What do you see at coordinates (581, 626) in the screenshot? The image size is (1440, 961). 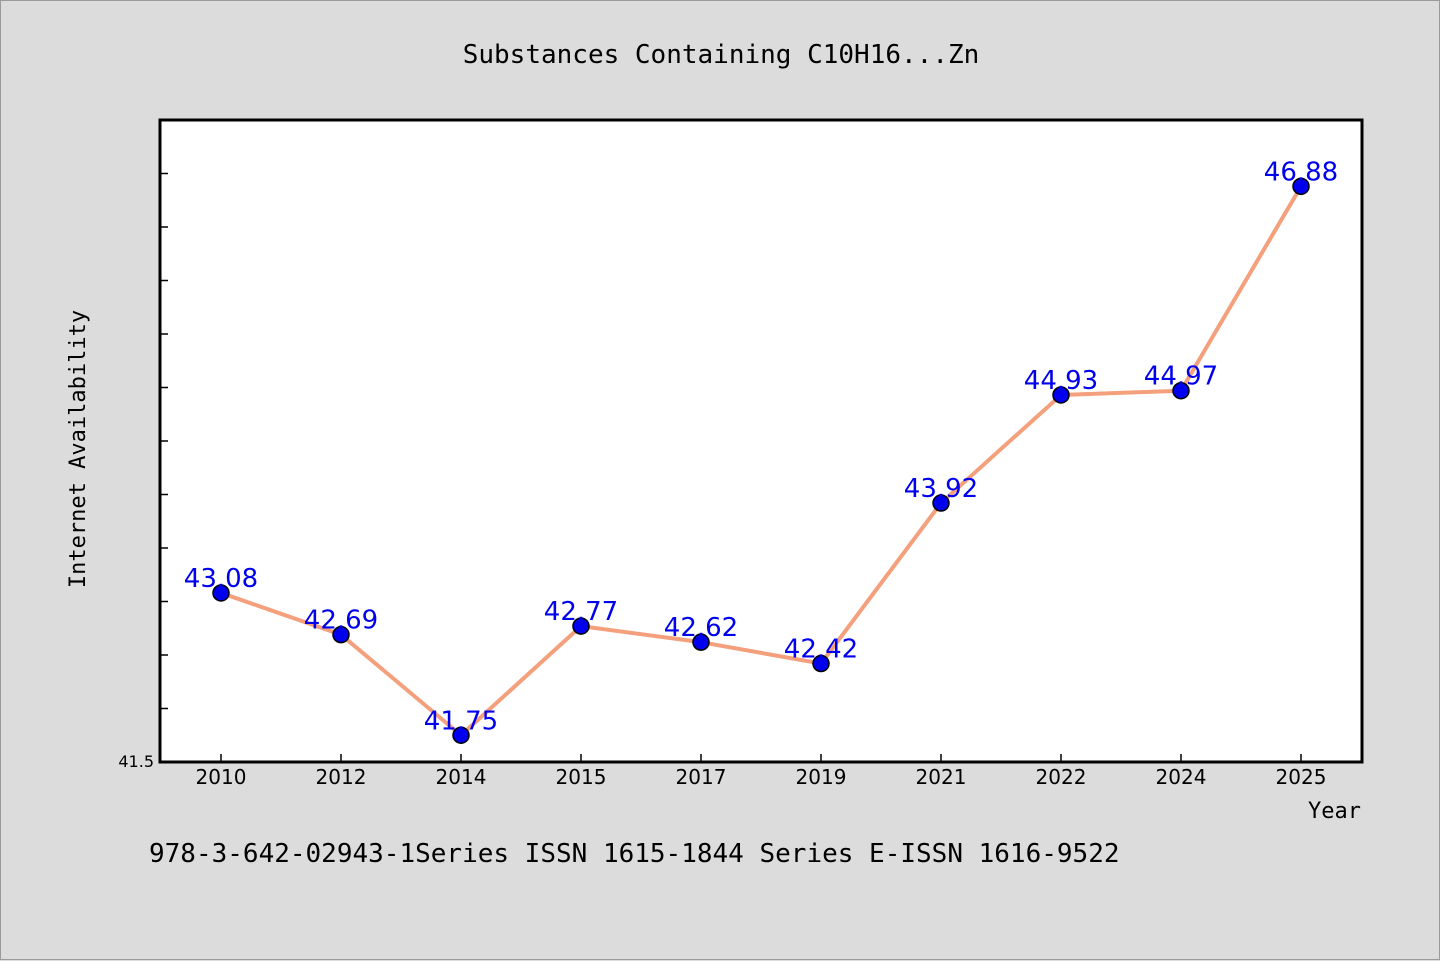 I see `data-point-2015` at bounding box center [581, 626].